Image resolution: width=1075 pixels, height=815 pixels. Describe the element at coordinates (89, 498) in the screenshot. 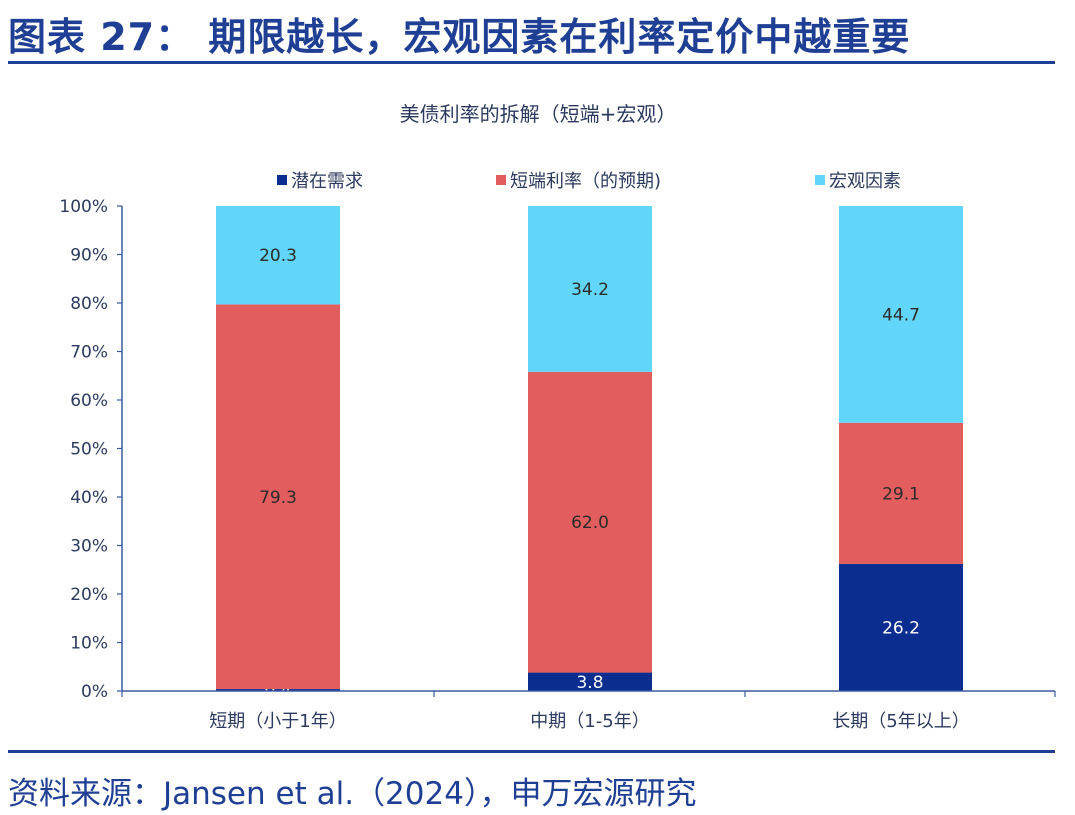

I see `y-tick-label: 40%` at that location.